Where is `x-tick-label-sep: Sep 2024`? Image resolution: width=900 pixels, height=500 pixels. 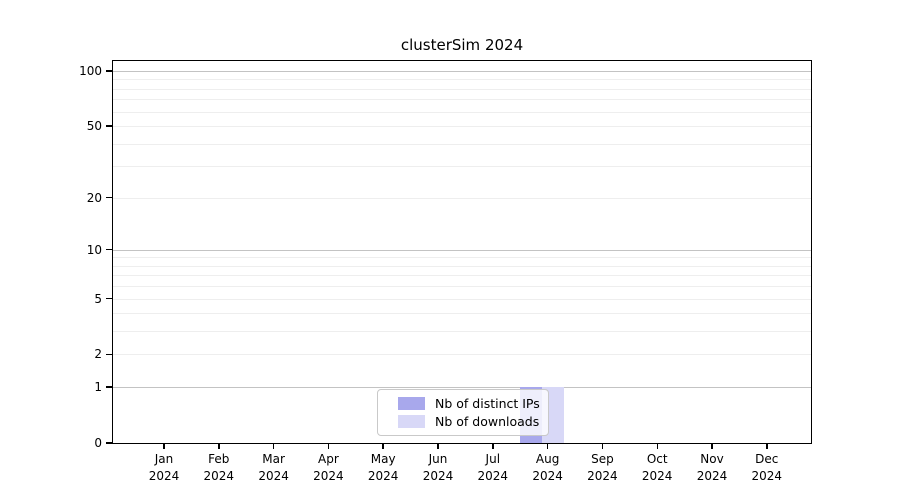 x-tick-label-sep: Sep 2024 is located at coordinates (602, 467).